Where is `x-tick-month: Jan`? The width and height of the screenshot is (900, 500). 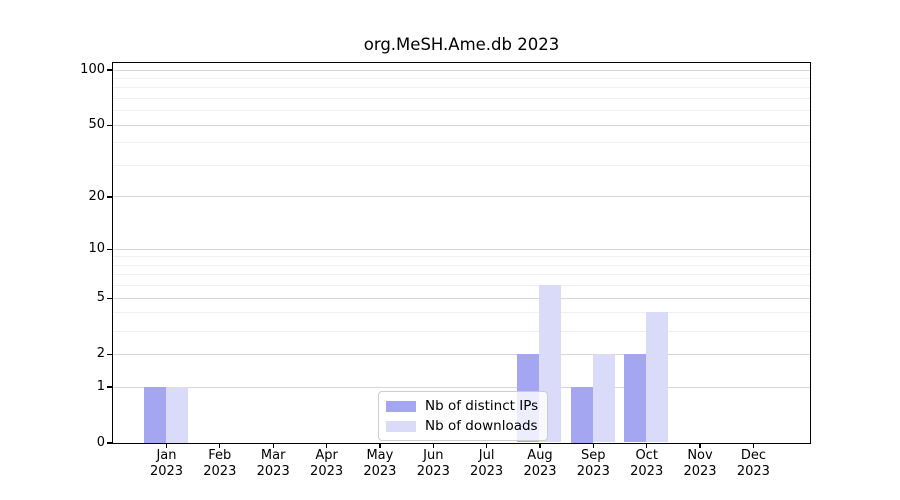
x-tick-month: Jan is located at coordinates (166, 455).